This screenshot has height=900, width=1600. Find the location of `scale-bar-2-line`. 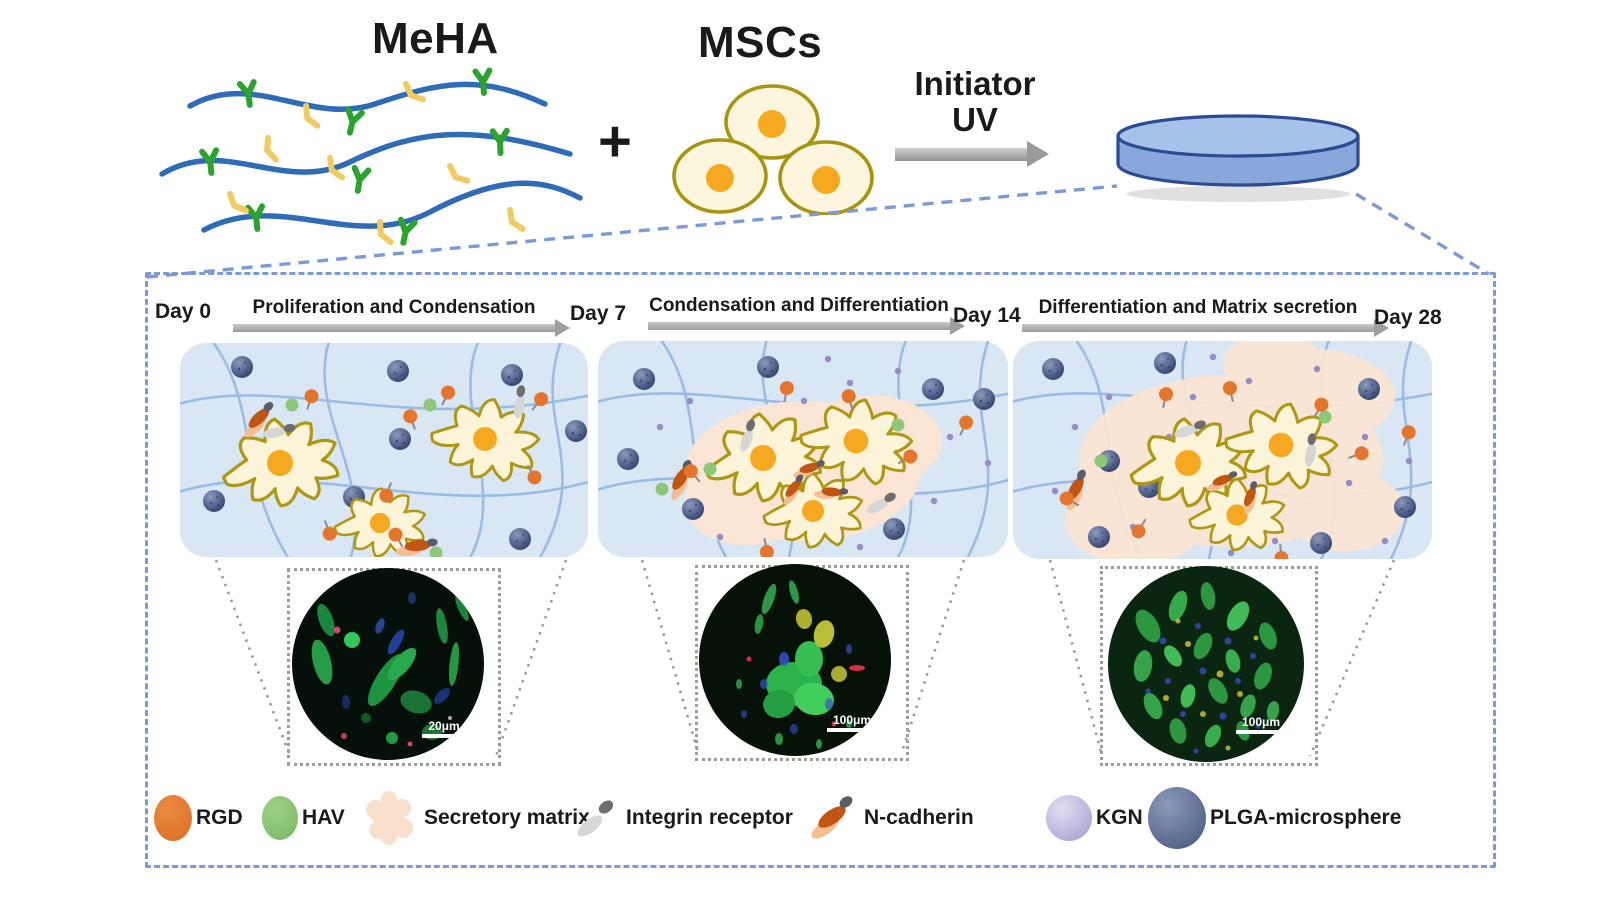

scale-bar-2-line is located at coordinates (852, 730).